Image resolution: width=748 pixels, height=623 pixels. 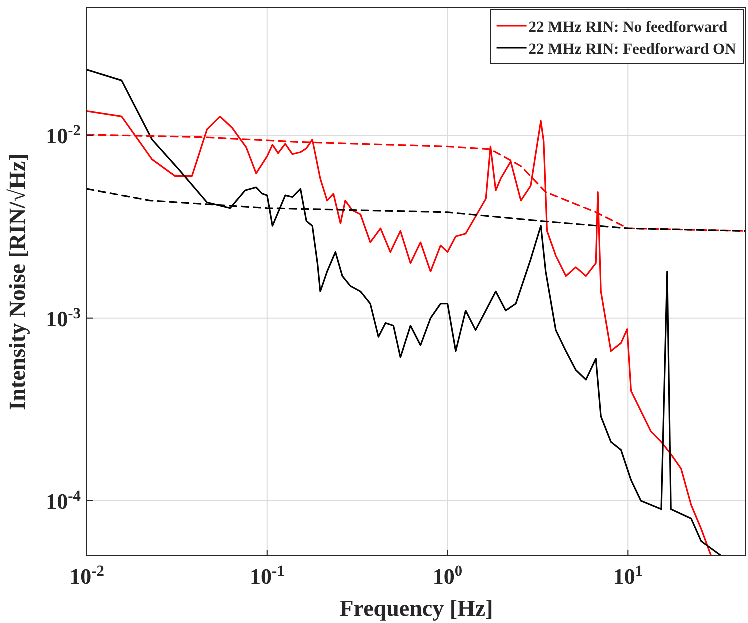 What do you see at coordinates (17, 282) in the screenshot?
I see `y-axis-title: Intensity Noise [RIN/√Hz]` at bounding box center [17, 282].